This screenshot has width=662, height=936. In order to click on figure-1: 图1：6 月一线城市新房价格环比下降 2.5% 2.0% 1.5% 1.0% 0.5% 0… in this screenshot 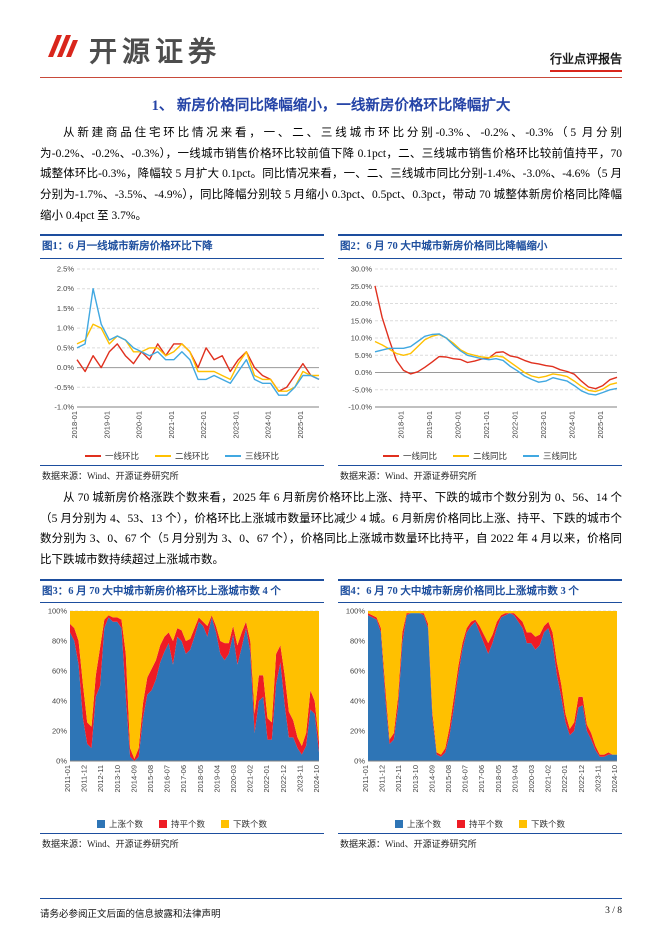, I will do `click(182, 358)`.